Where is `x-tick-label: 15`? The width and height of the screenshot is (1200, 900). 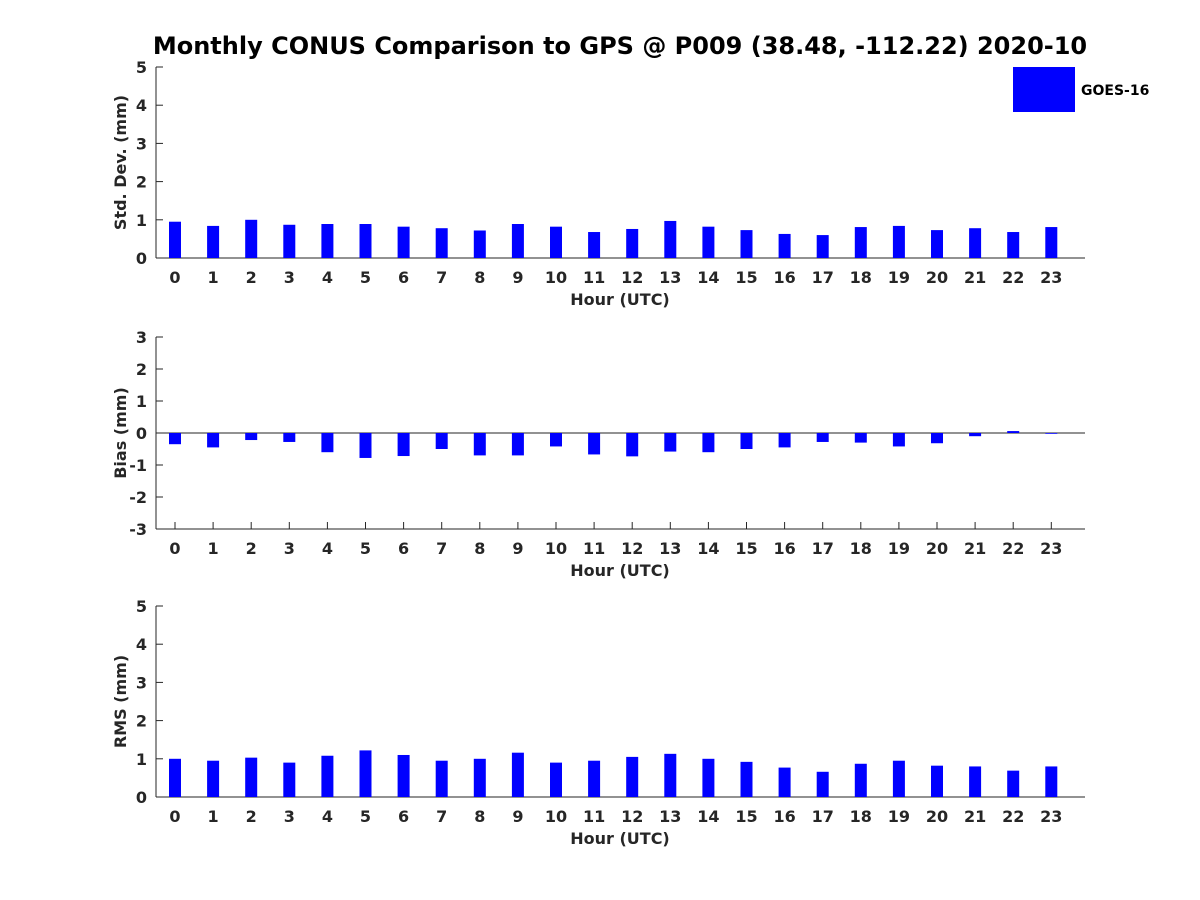
x-tick-label: 15 is located at coordinates (746, 816).